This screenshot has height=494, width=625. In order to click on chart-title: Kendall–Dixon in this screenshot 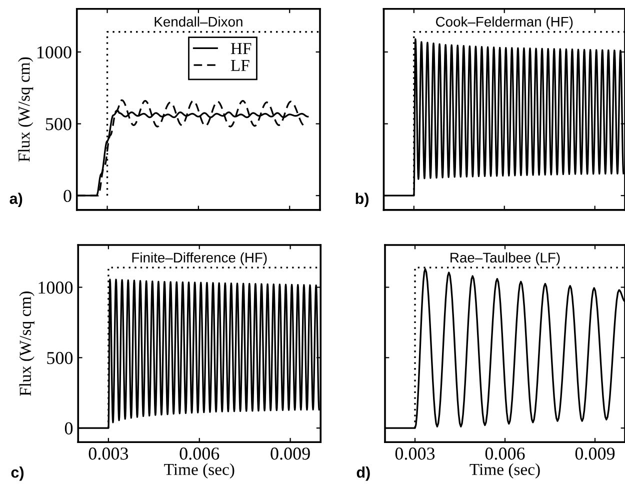, I will do `click(198, 21)`.